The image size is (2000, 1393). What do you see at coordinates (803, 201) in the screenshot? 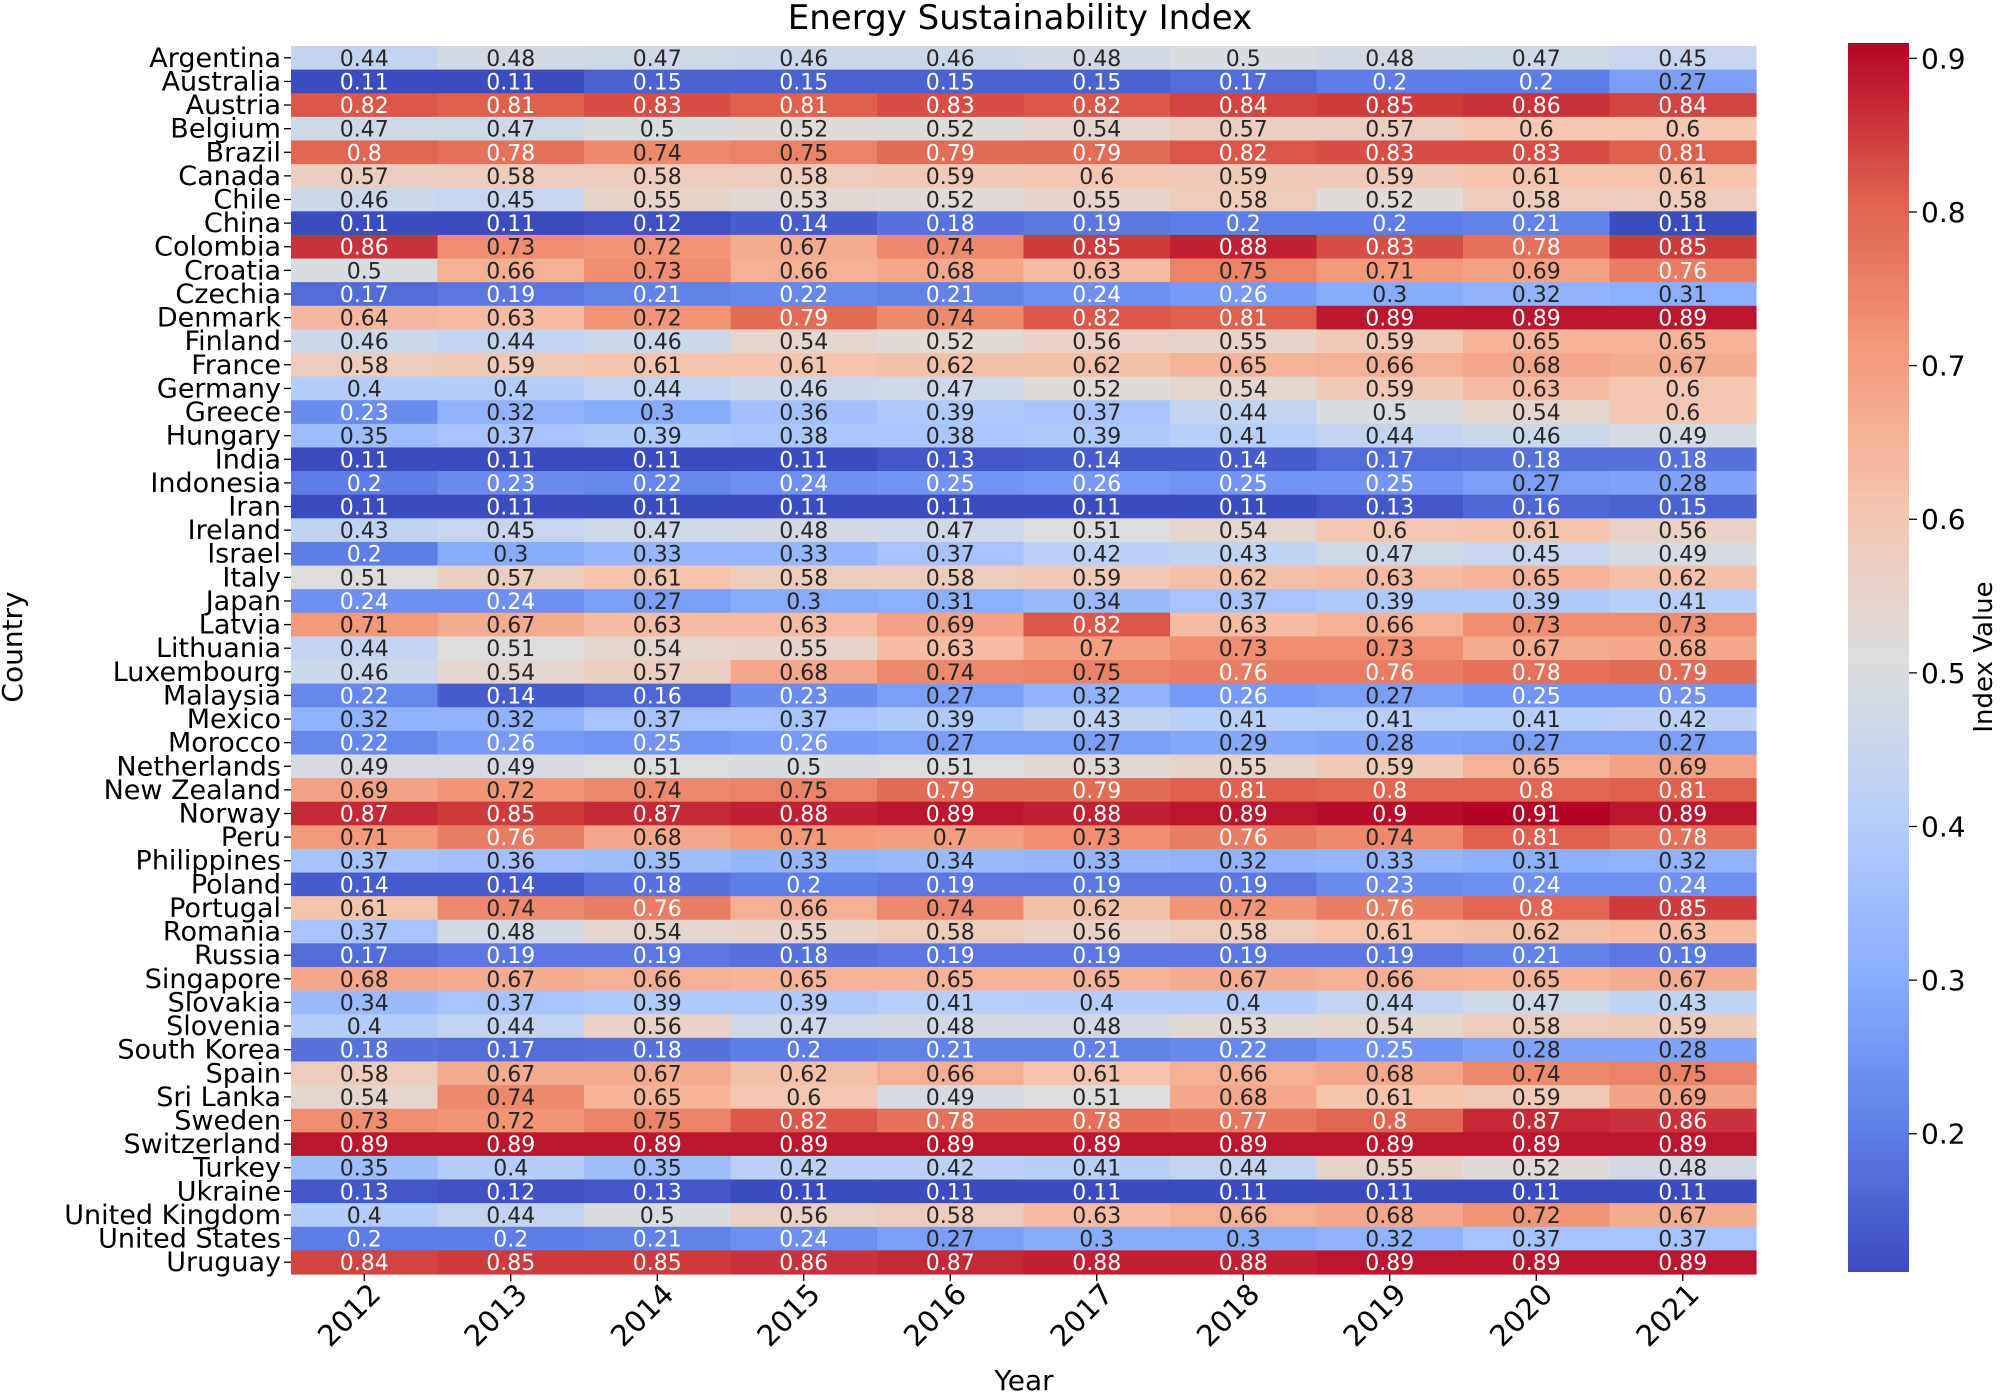
I see `cell-value-label: 0.53` at bounding box center [803, 201].